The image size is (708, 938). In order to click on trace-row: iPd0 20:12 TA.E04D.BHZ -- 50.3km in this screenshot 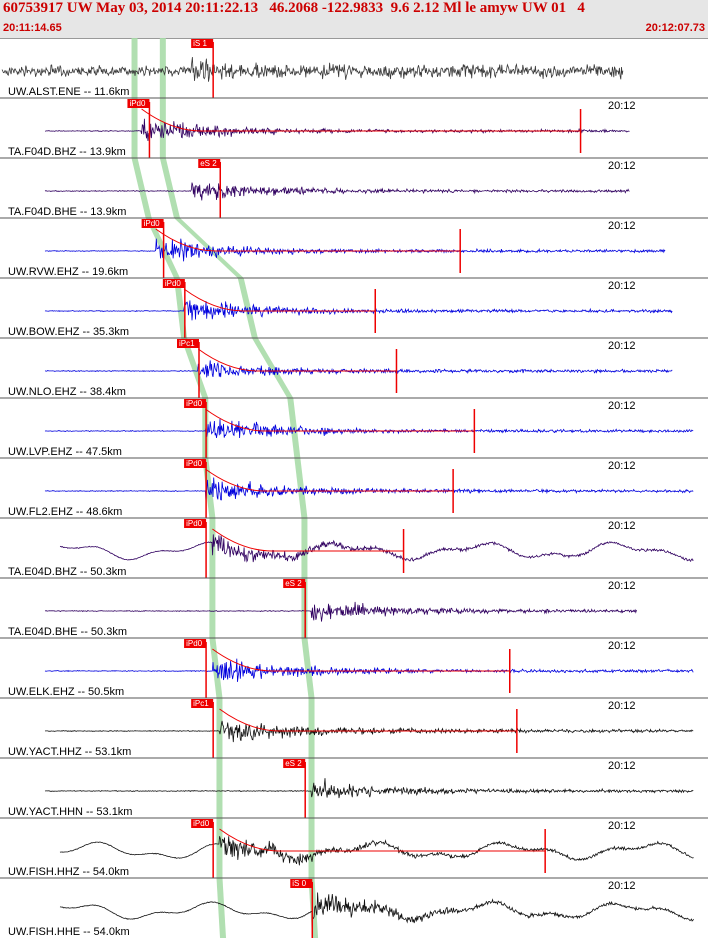, I will do `click(354, 547)`.